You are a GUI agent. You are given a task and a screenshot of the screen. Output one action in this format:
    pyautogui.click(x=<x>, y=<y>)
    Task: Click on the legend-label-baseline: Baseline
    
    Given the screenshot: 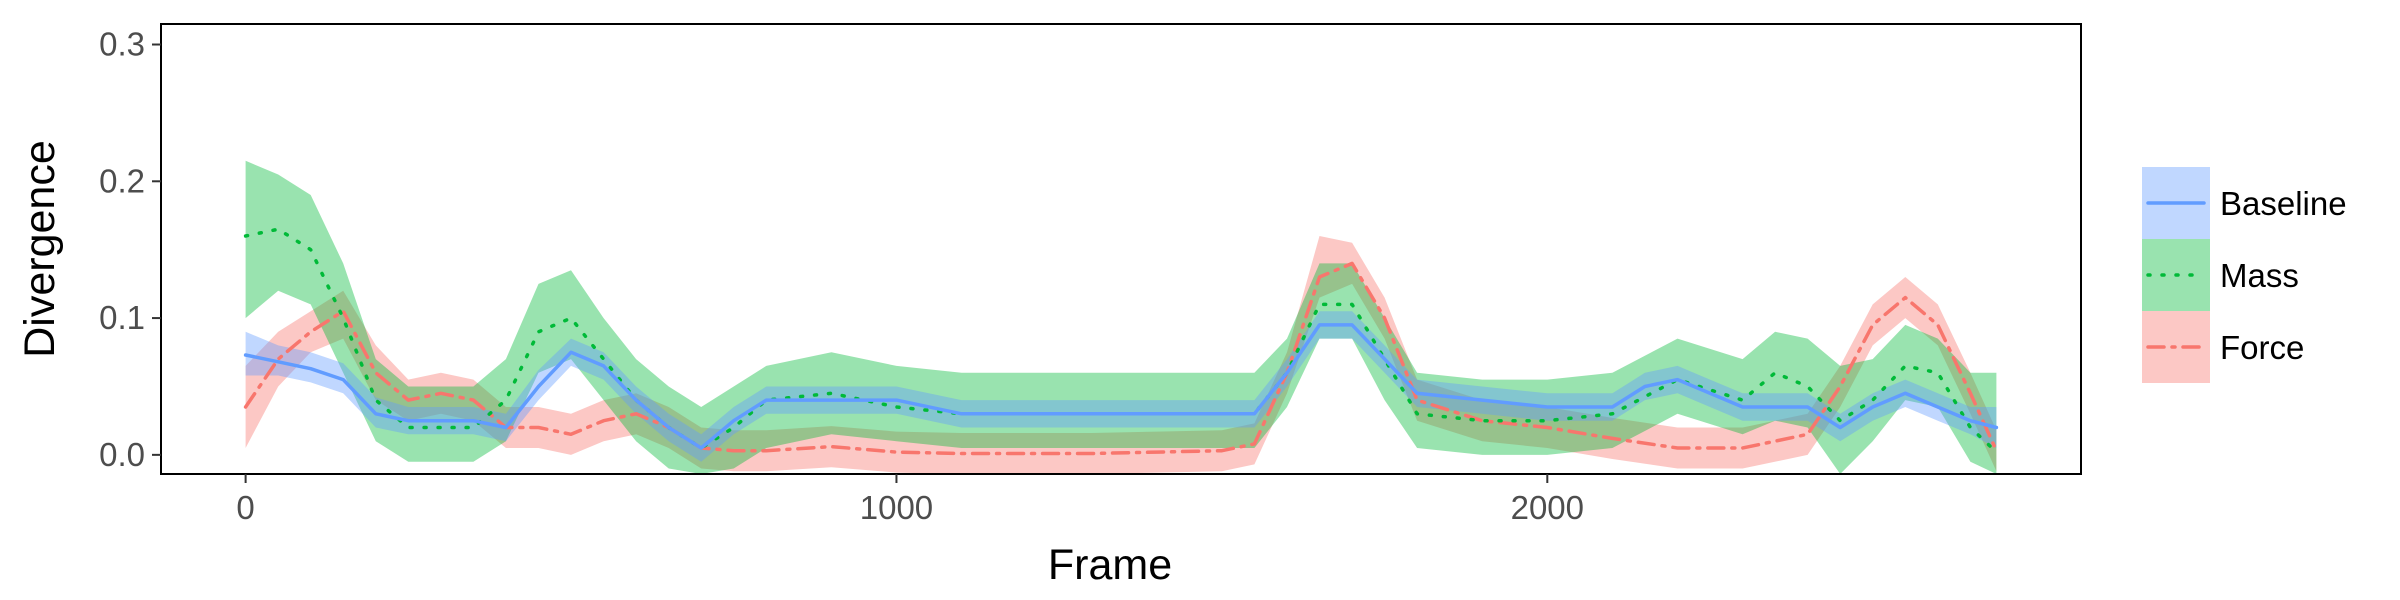 What is the action you would take?
    pyautogui.click(x=2283, y=203)
    